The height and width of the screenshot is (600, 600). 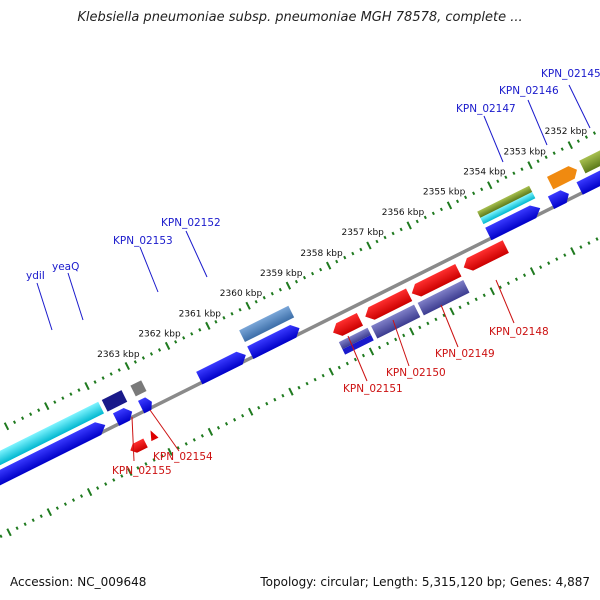 What do you see at coordinates (484, 173) in the screenshot?
I see `scale-label: 2354 kbp` at bounding box center [484, 173].